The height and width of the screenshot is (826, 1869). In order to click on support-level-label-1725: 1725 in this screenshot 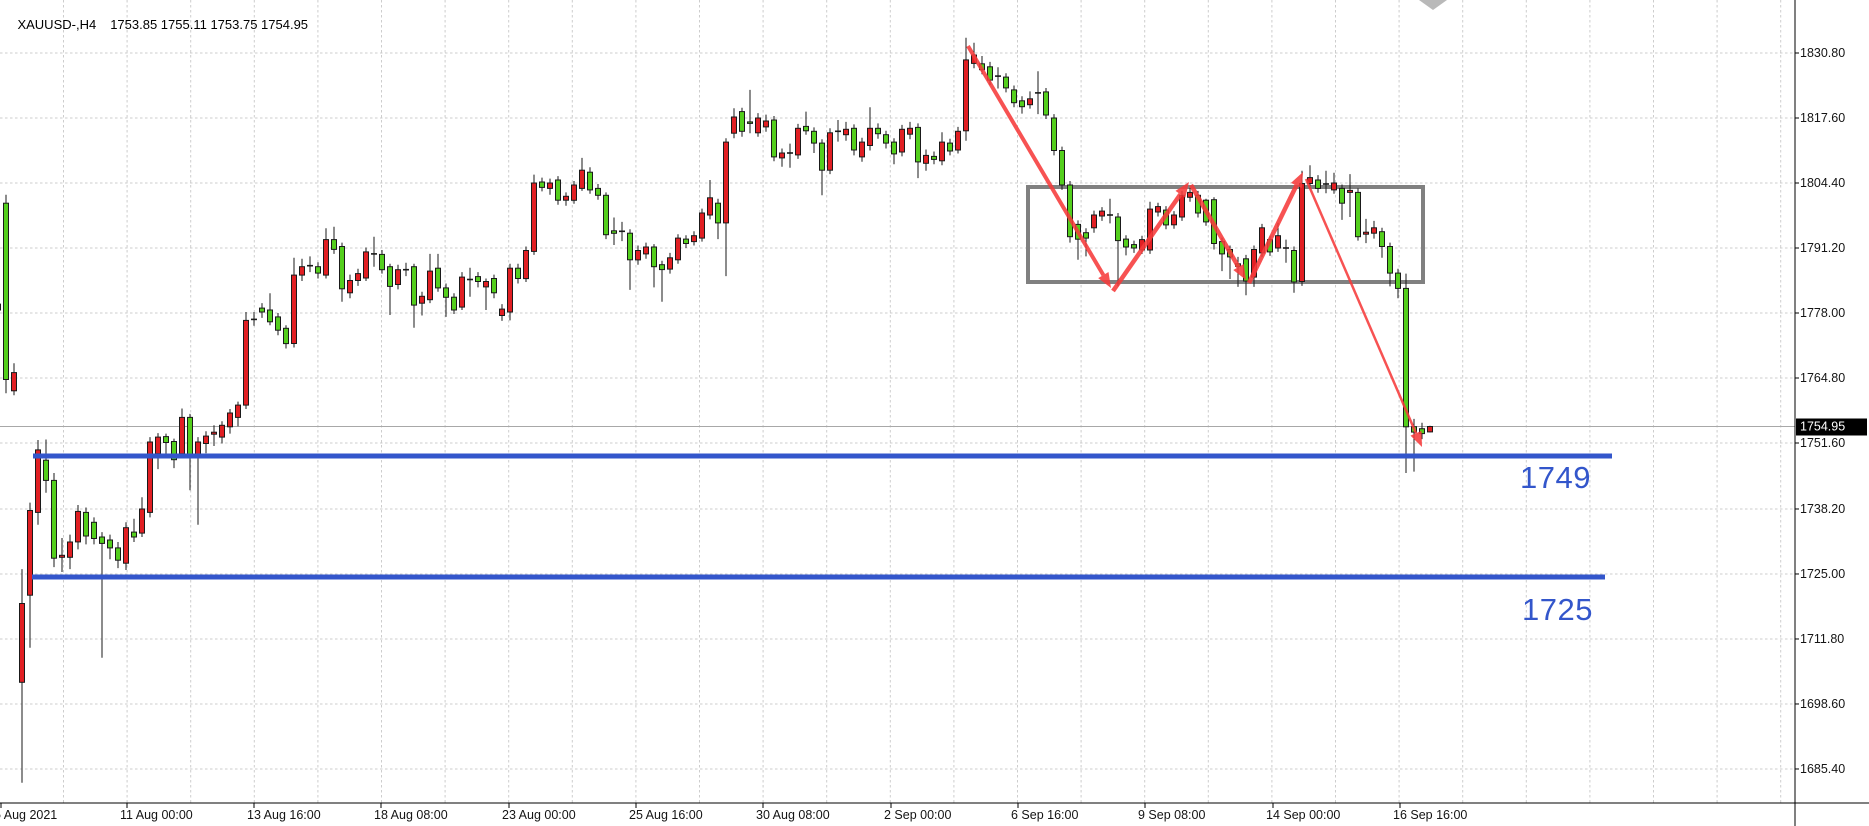, I will do `click(1557, 609)`.